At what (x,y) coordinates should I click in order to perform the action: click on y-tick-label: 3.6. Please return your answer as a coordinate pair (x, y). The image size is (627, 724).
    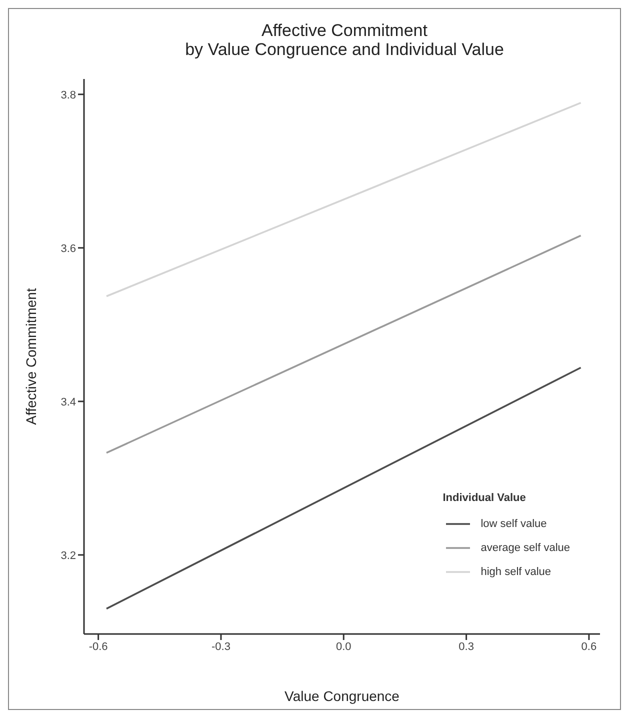
    Looking at the image, I should click on (68, 248).